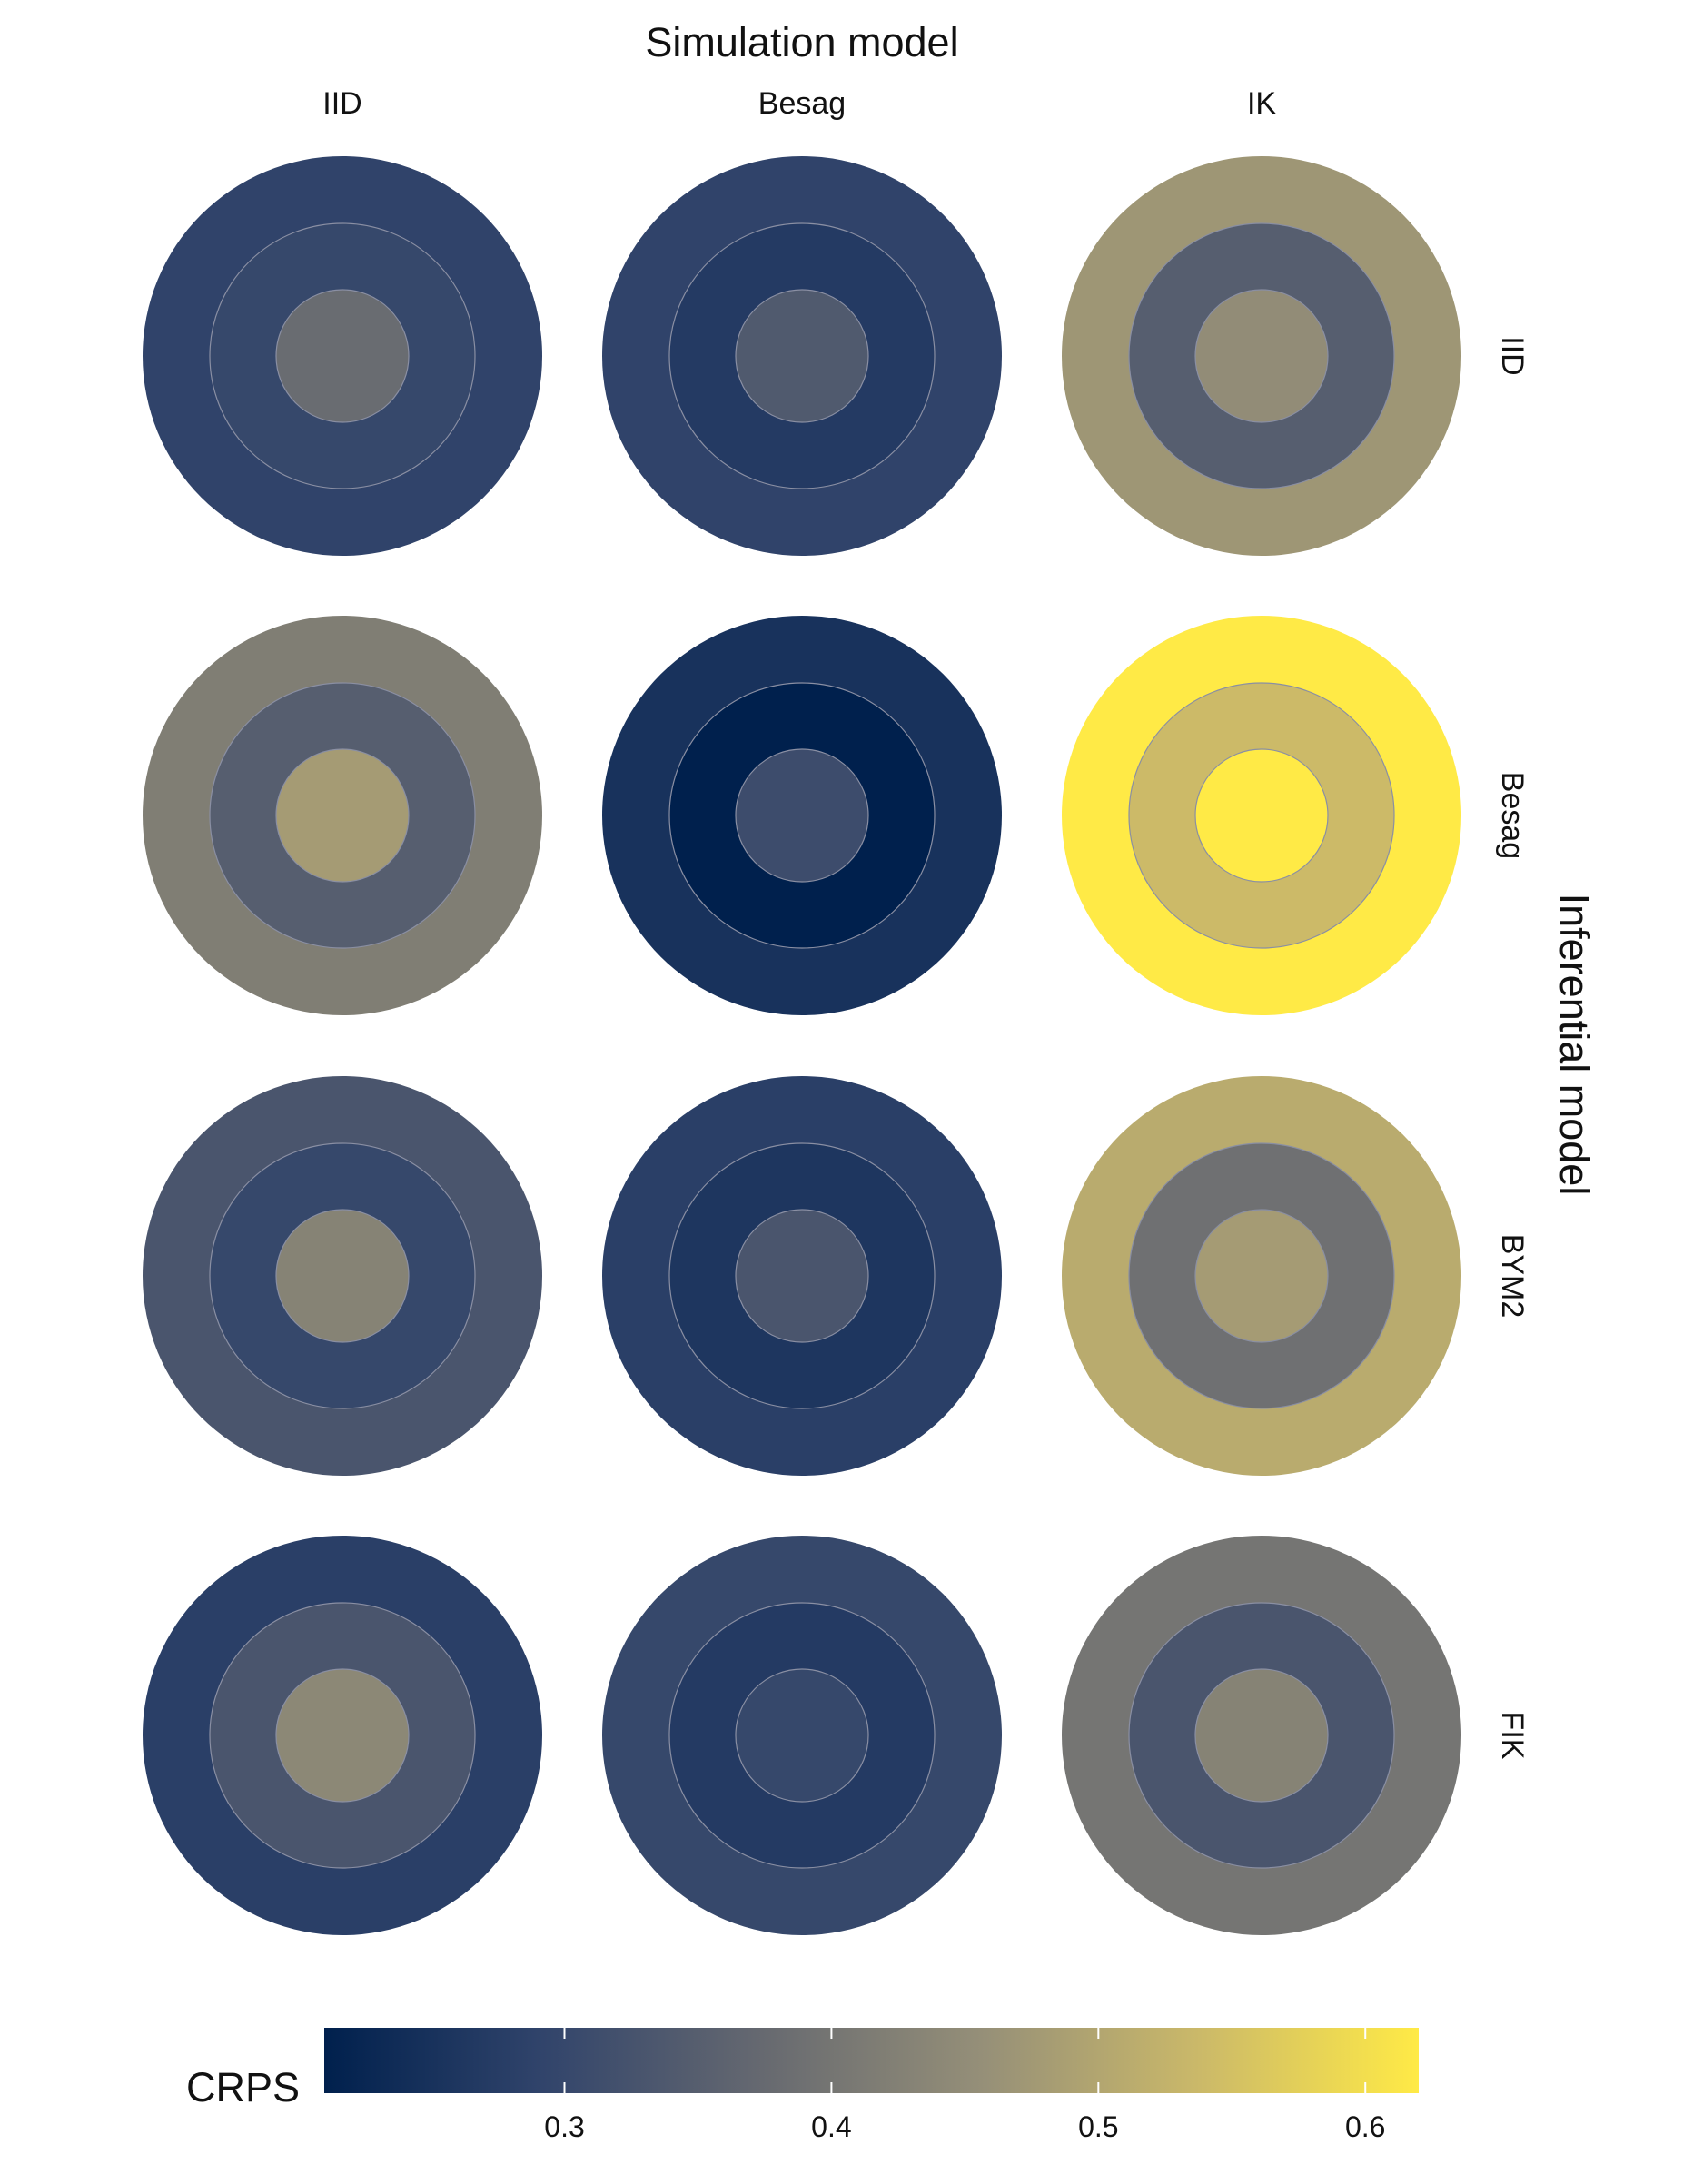 This screenshot has width=1703, height=2184. I want to click on legend-title: CRPS, so click(243, 2087).